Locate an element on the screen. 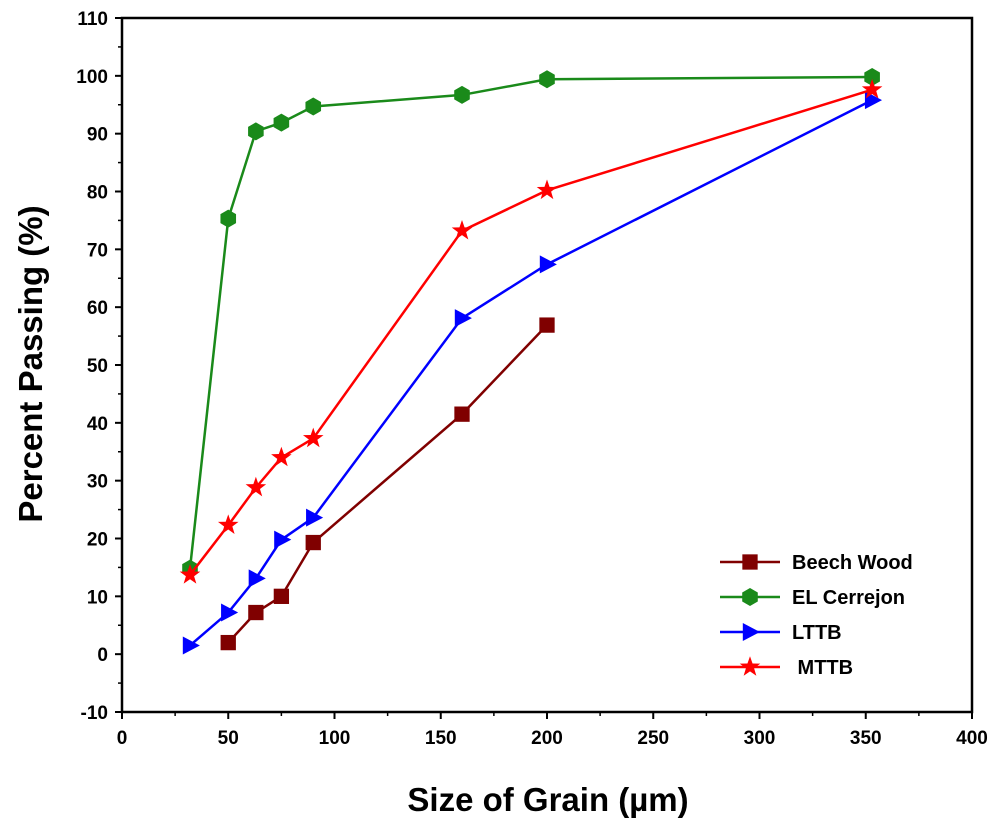  x-tick-label: 200 is located at coordinates (547, 738).